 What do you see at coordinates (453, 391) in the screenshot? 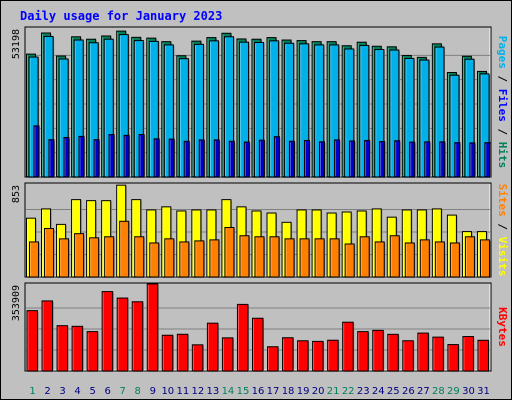
I see `day-label: 29` at bounding box center [453, 391].